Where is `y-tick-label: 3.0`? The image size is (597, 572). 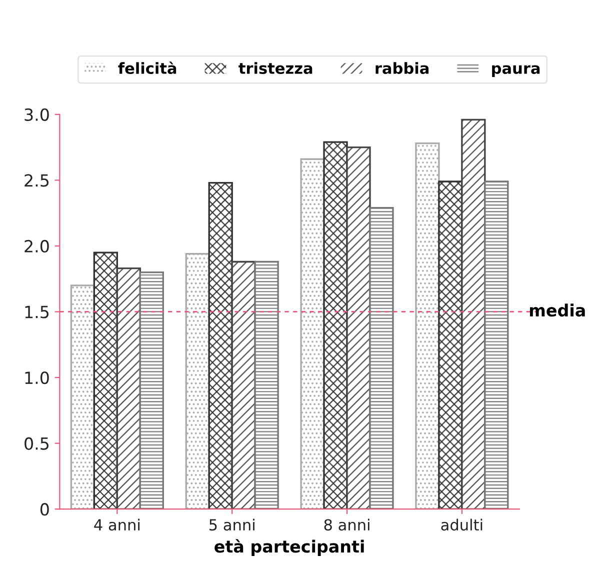
y-tick-label: 3.0 is located at coordinates (36, 114).